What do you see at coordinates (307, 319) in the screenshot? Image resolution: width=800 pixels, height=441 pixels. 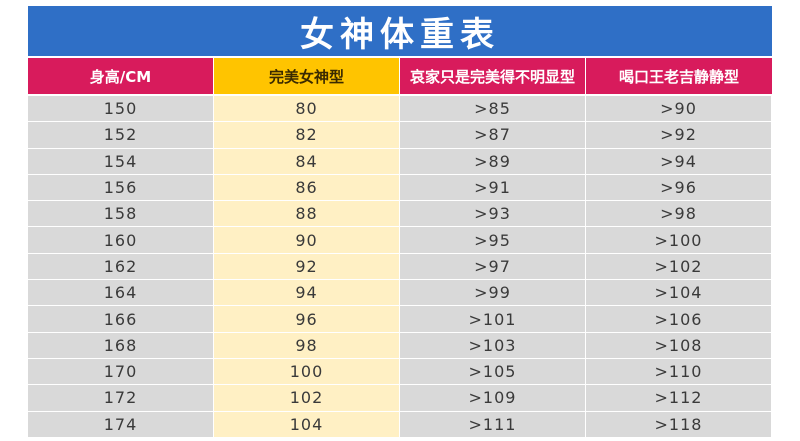 I see `perfect-weight-cell: 96` at bounding box center [307, 319].